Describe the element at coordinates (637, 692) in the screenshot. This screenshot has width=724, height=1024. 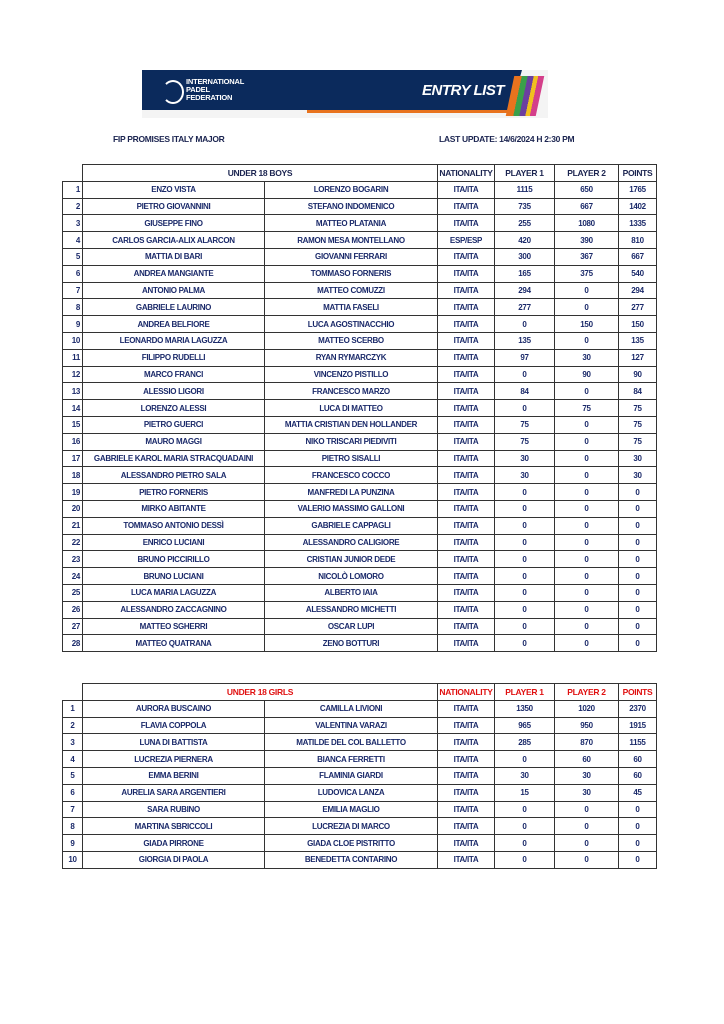
I see `points-header: POINTS` at that location.